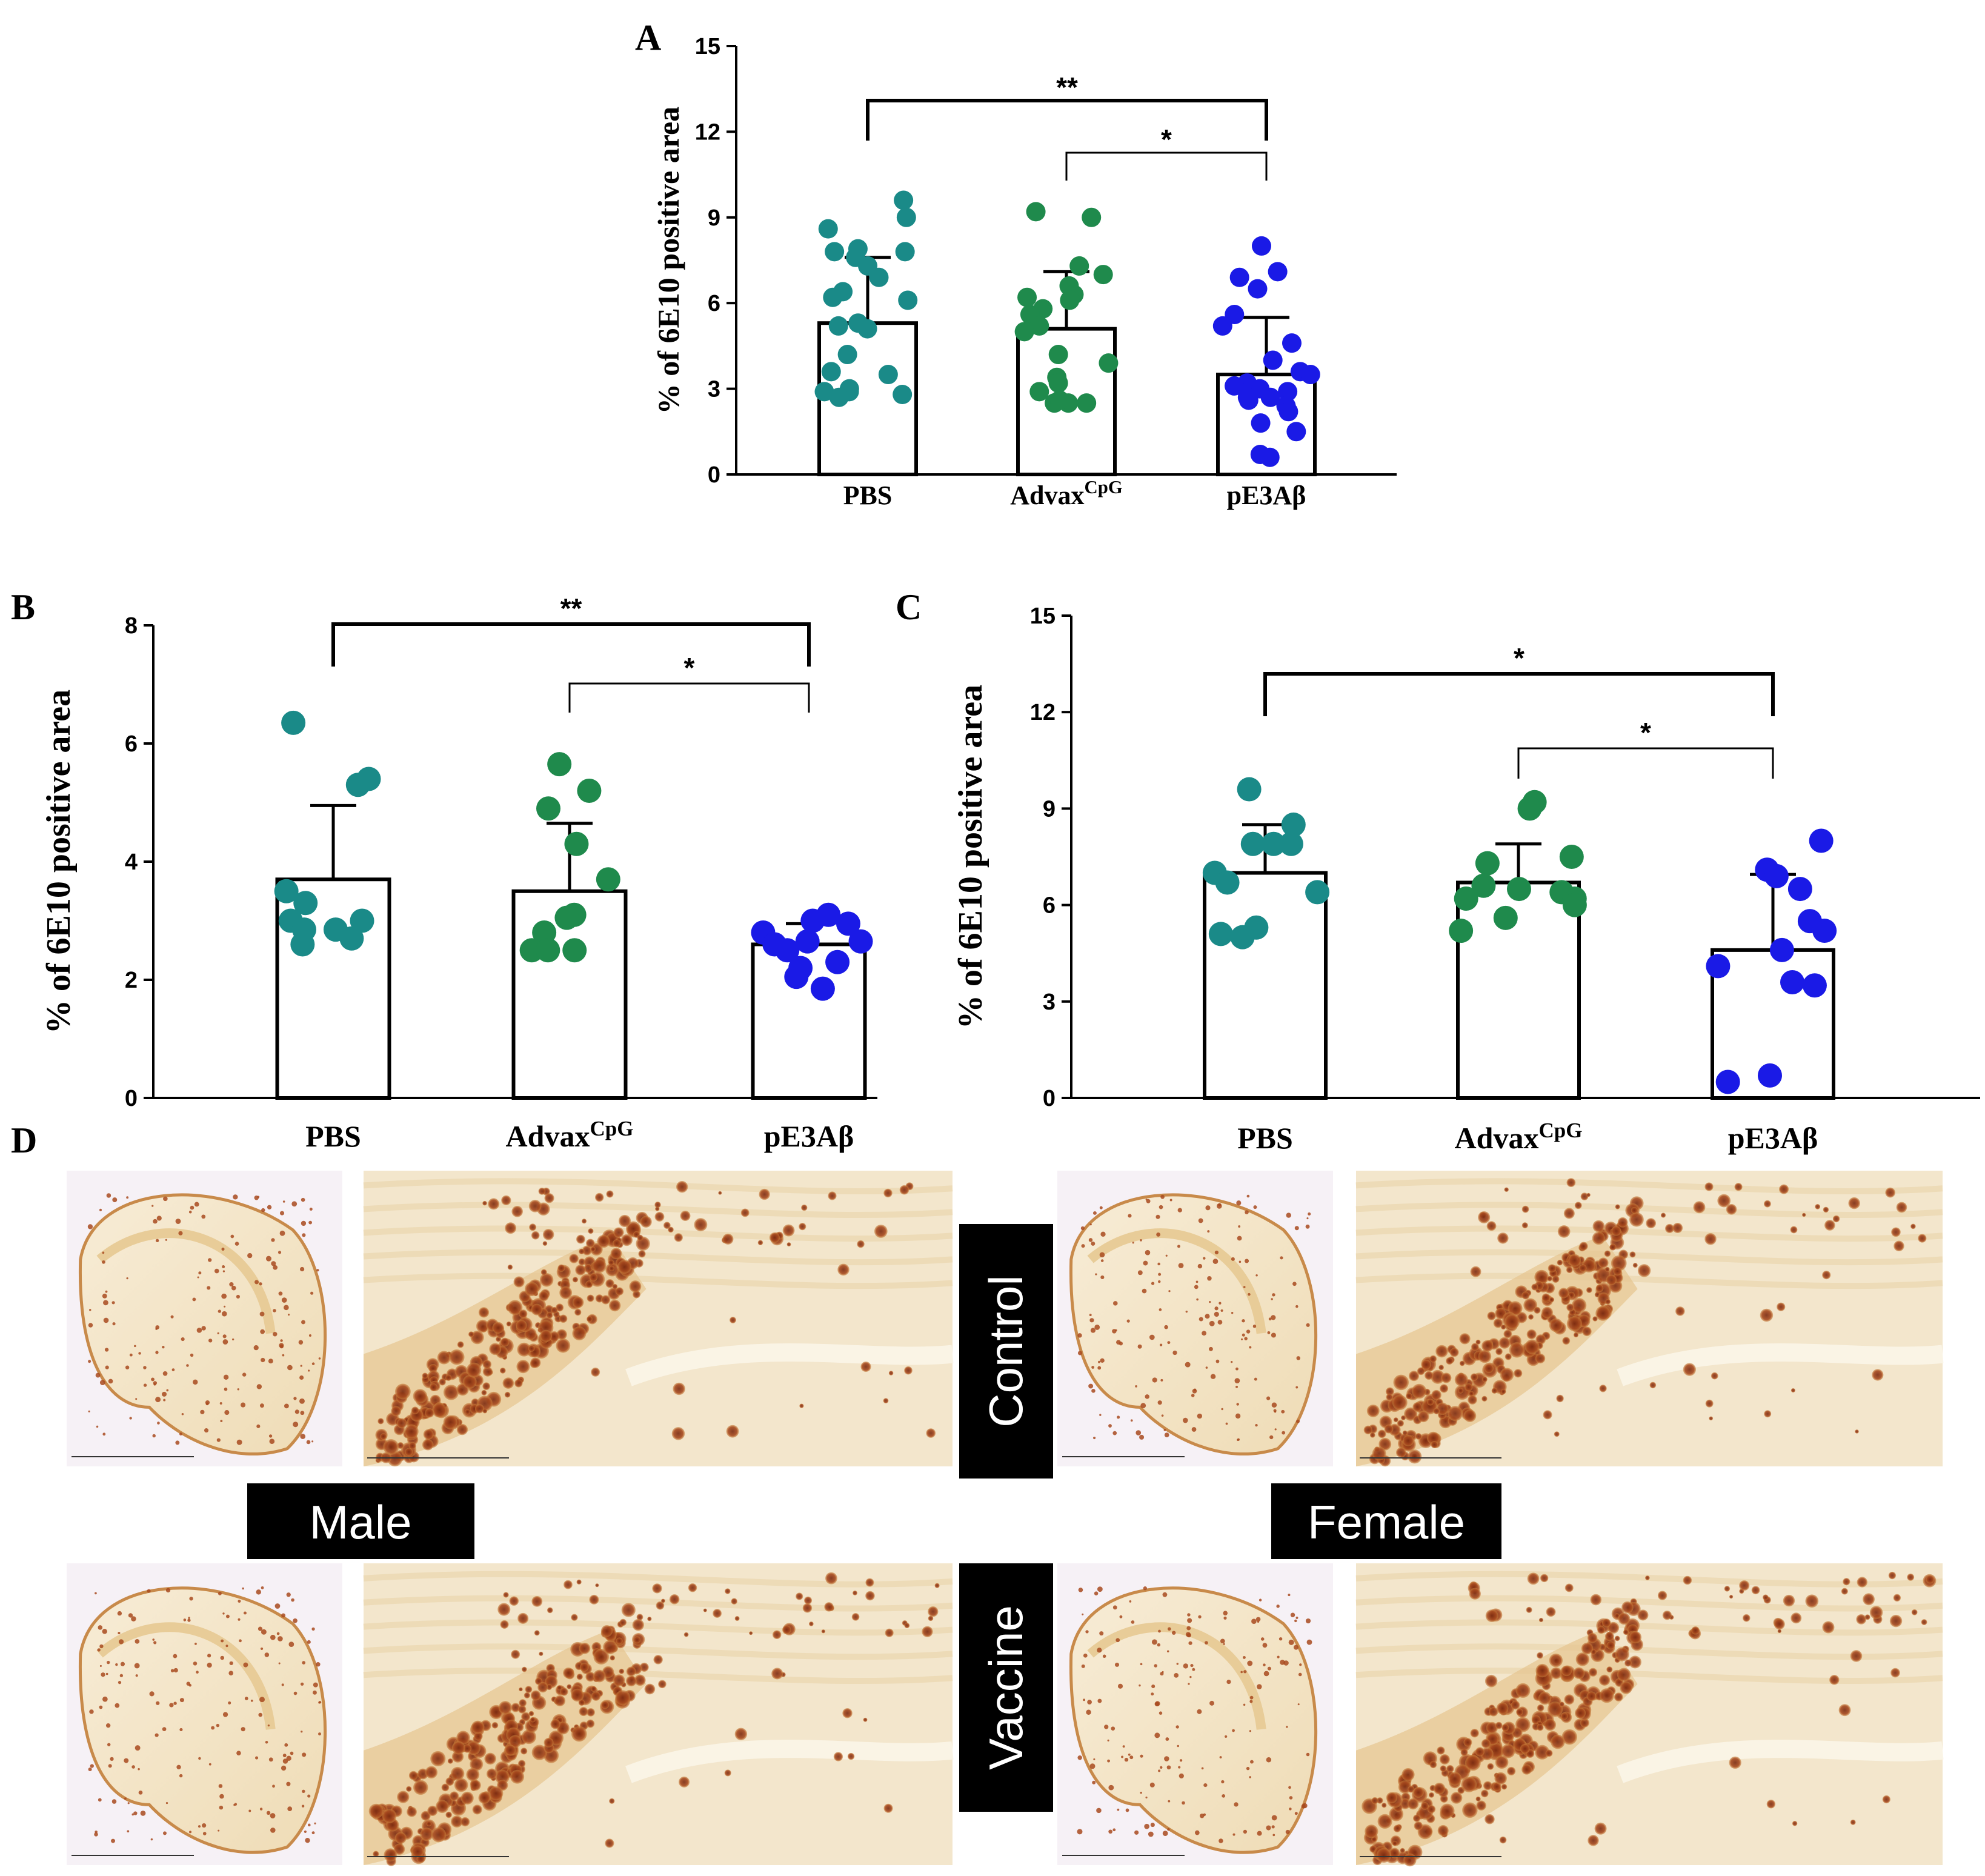 This screenshot has height=1876, width=1985. I want to click on male-label-box, so click(360, 1521).